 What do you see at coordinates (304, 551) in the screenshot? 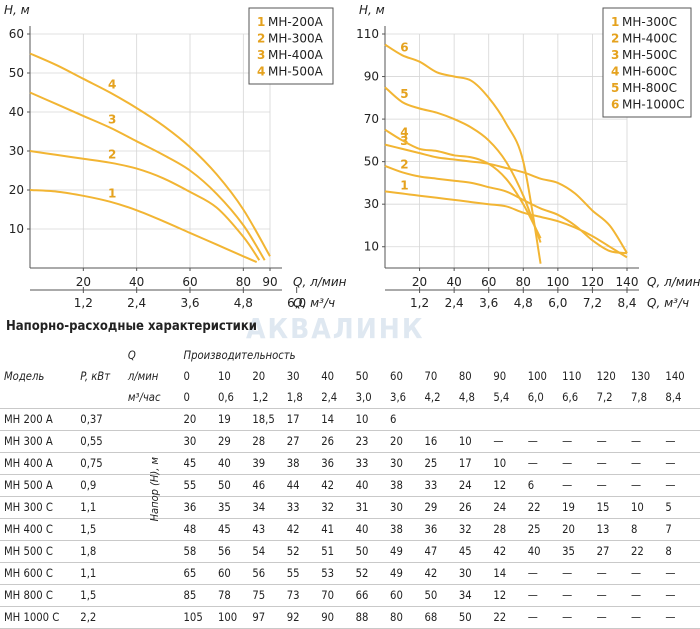
I see `row-value: 52` at bounding box center [304, 551].